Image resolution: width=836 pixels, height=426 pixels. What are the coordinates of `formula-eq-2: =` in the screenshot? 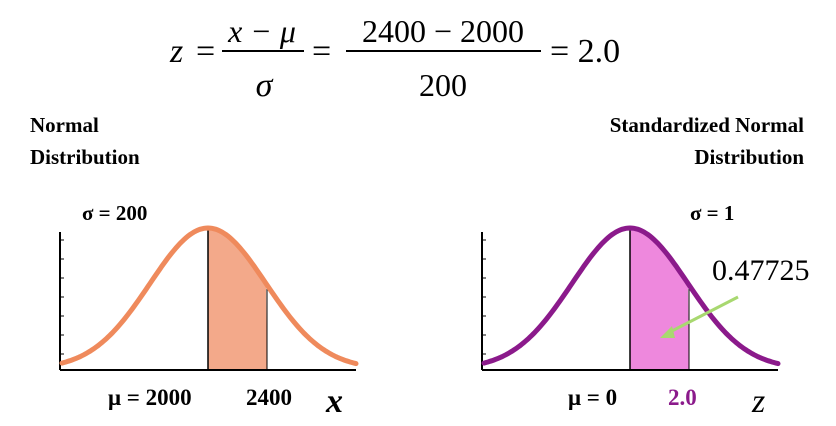 It's located at (321, 51).